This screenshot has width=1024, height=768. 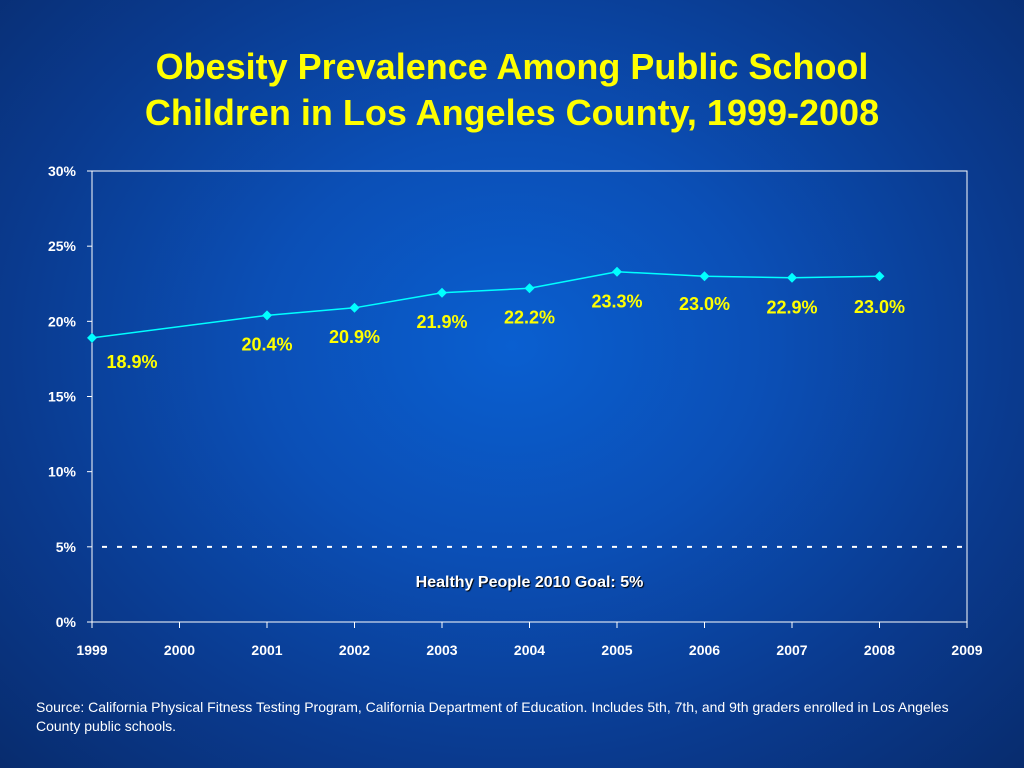 I want to click on data-label: 23.3%, so click(x=616, y=302).